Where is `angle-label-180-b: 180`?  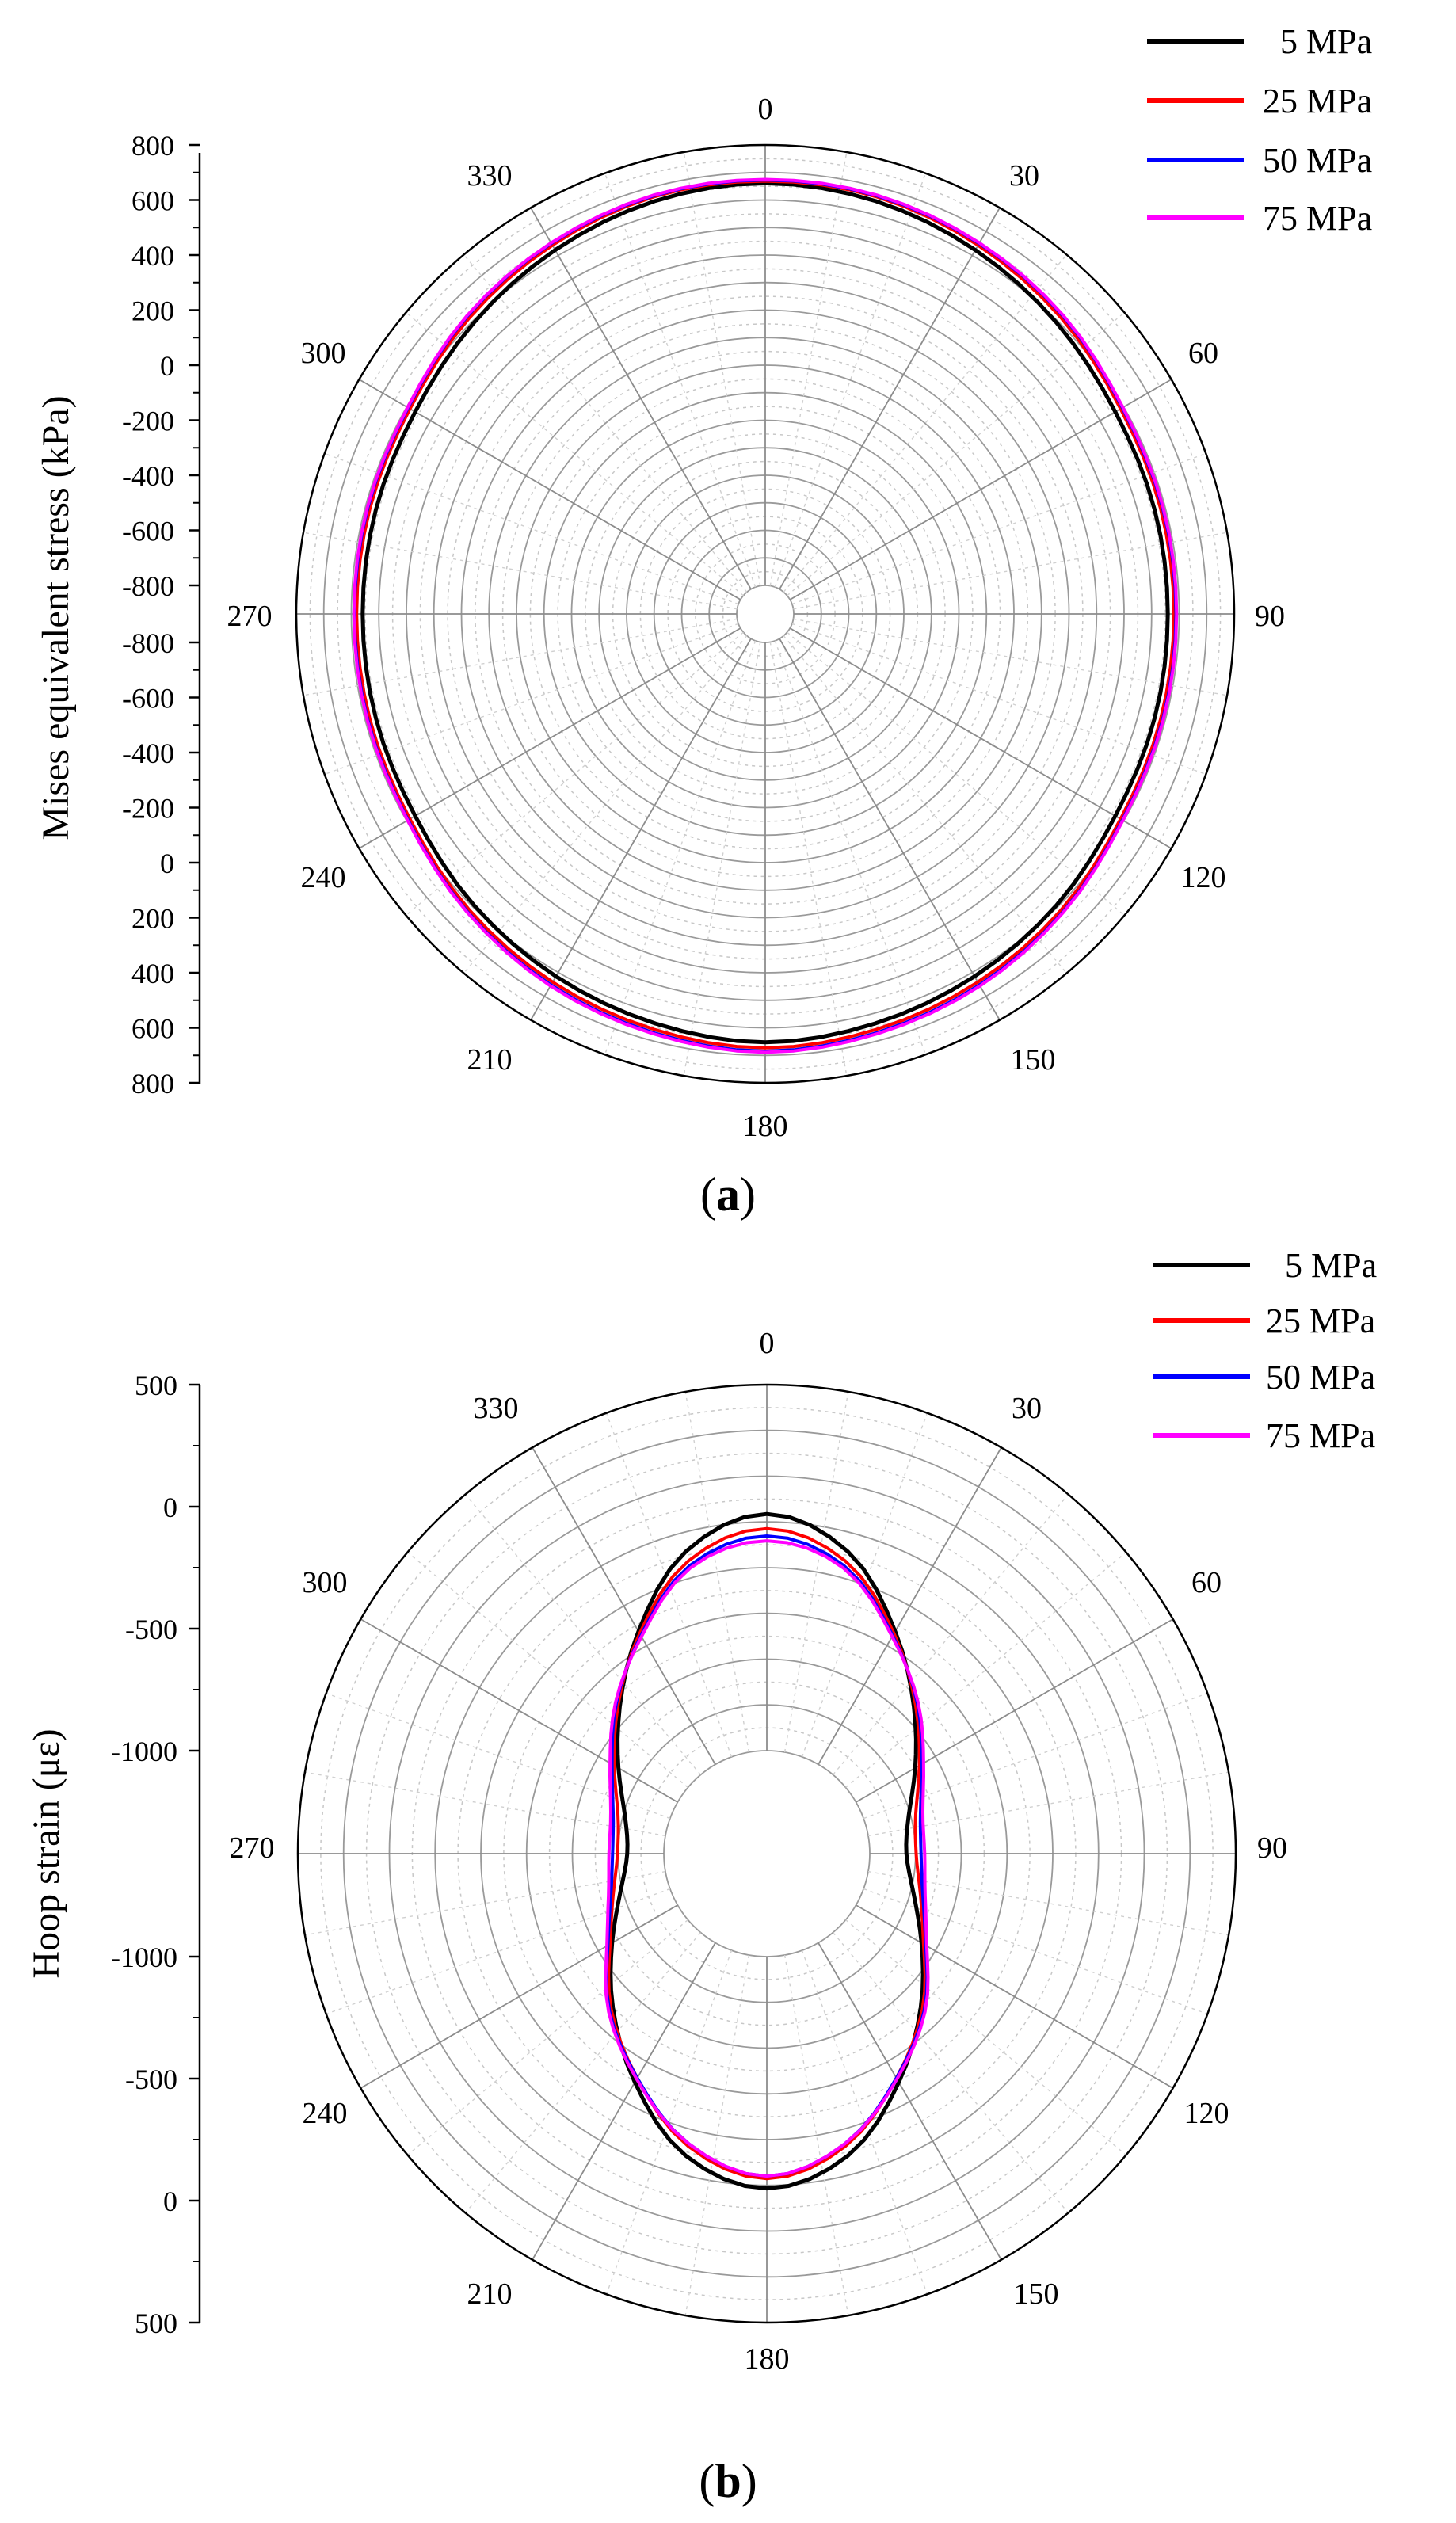
angle-label-180-b: 180 is located at coordinates (767, 2359).